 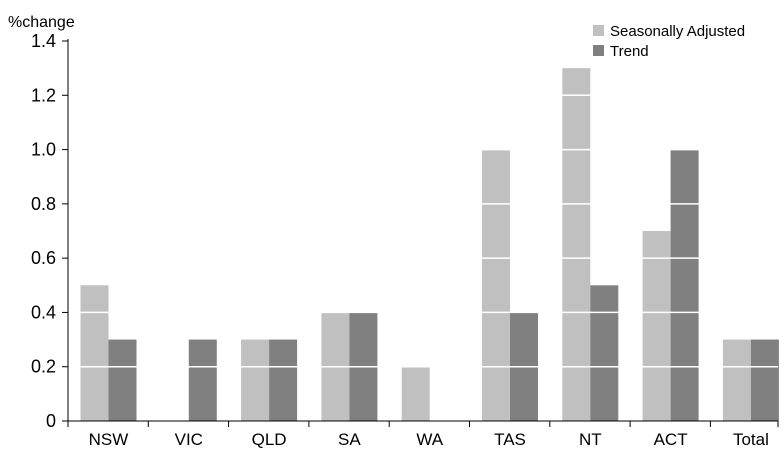 I want to click on x-category-label: TAS, so click(x=510, y=439).